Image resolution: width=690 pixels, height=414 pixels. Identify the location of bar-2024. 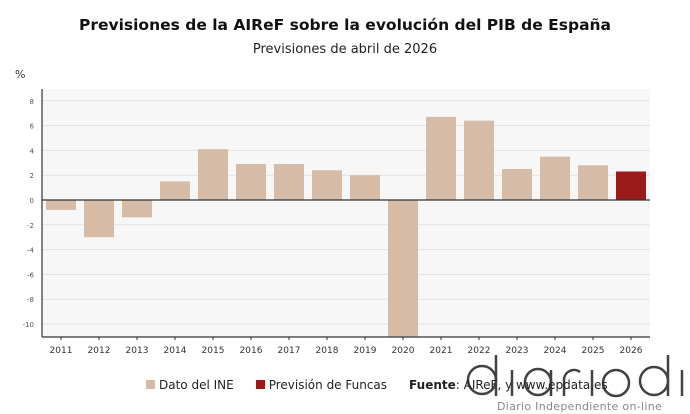
(555, 178).